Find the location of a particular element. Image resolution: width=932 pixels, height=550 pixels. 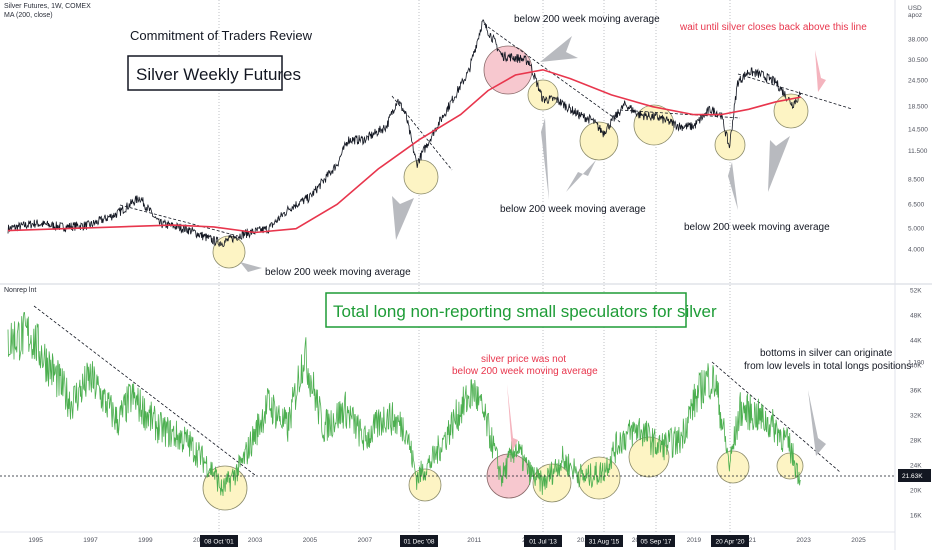

year-tick-label: 2007 is located at coordinates (365, 540).